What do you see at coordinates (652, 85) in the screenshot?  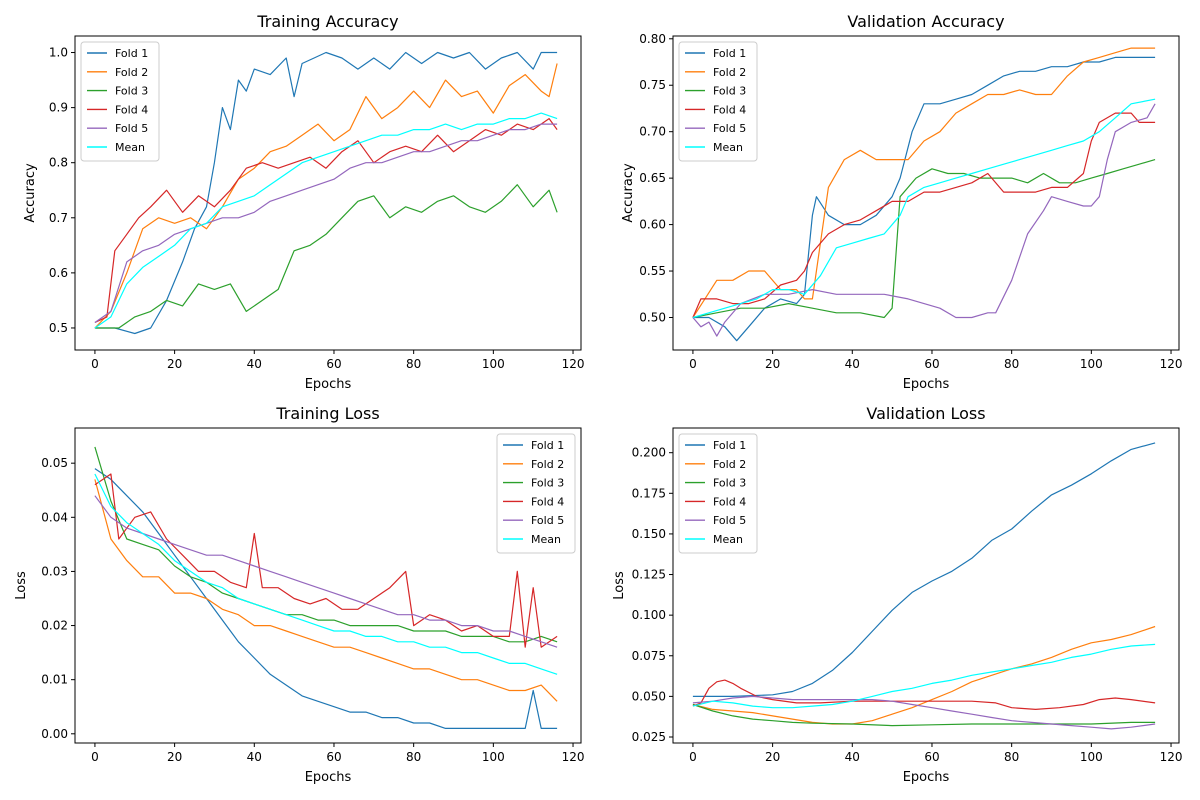 I see `y-tick-label: 0.75` at bounding box center [652, 85].